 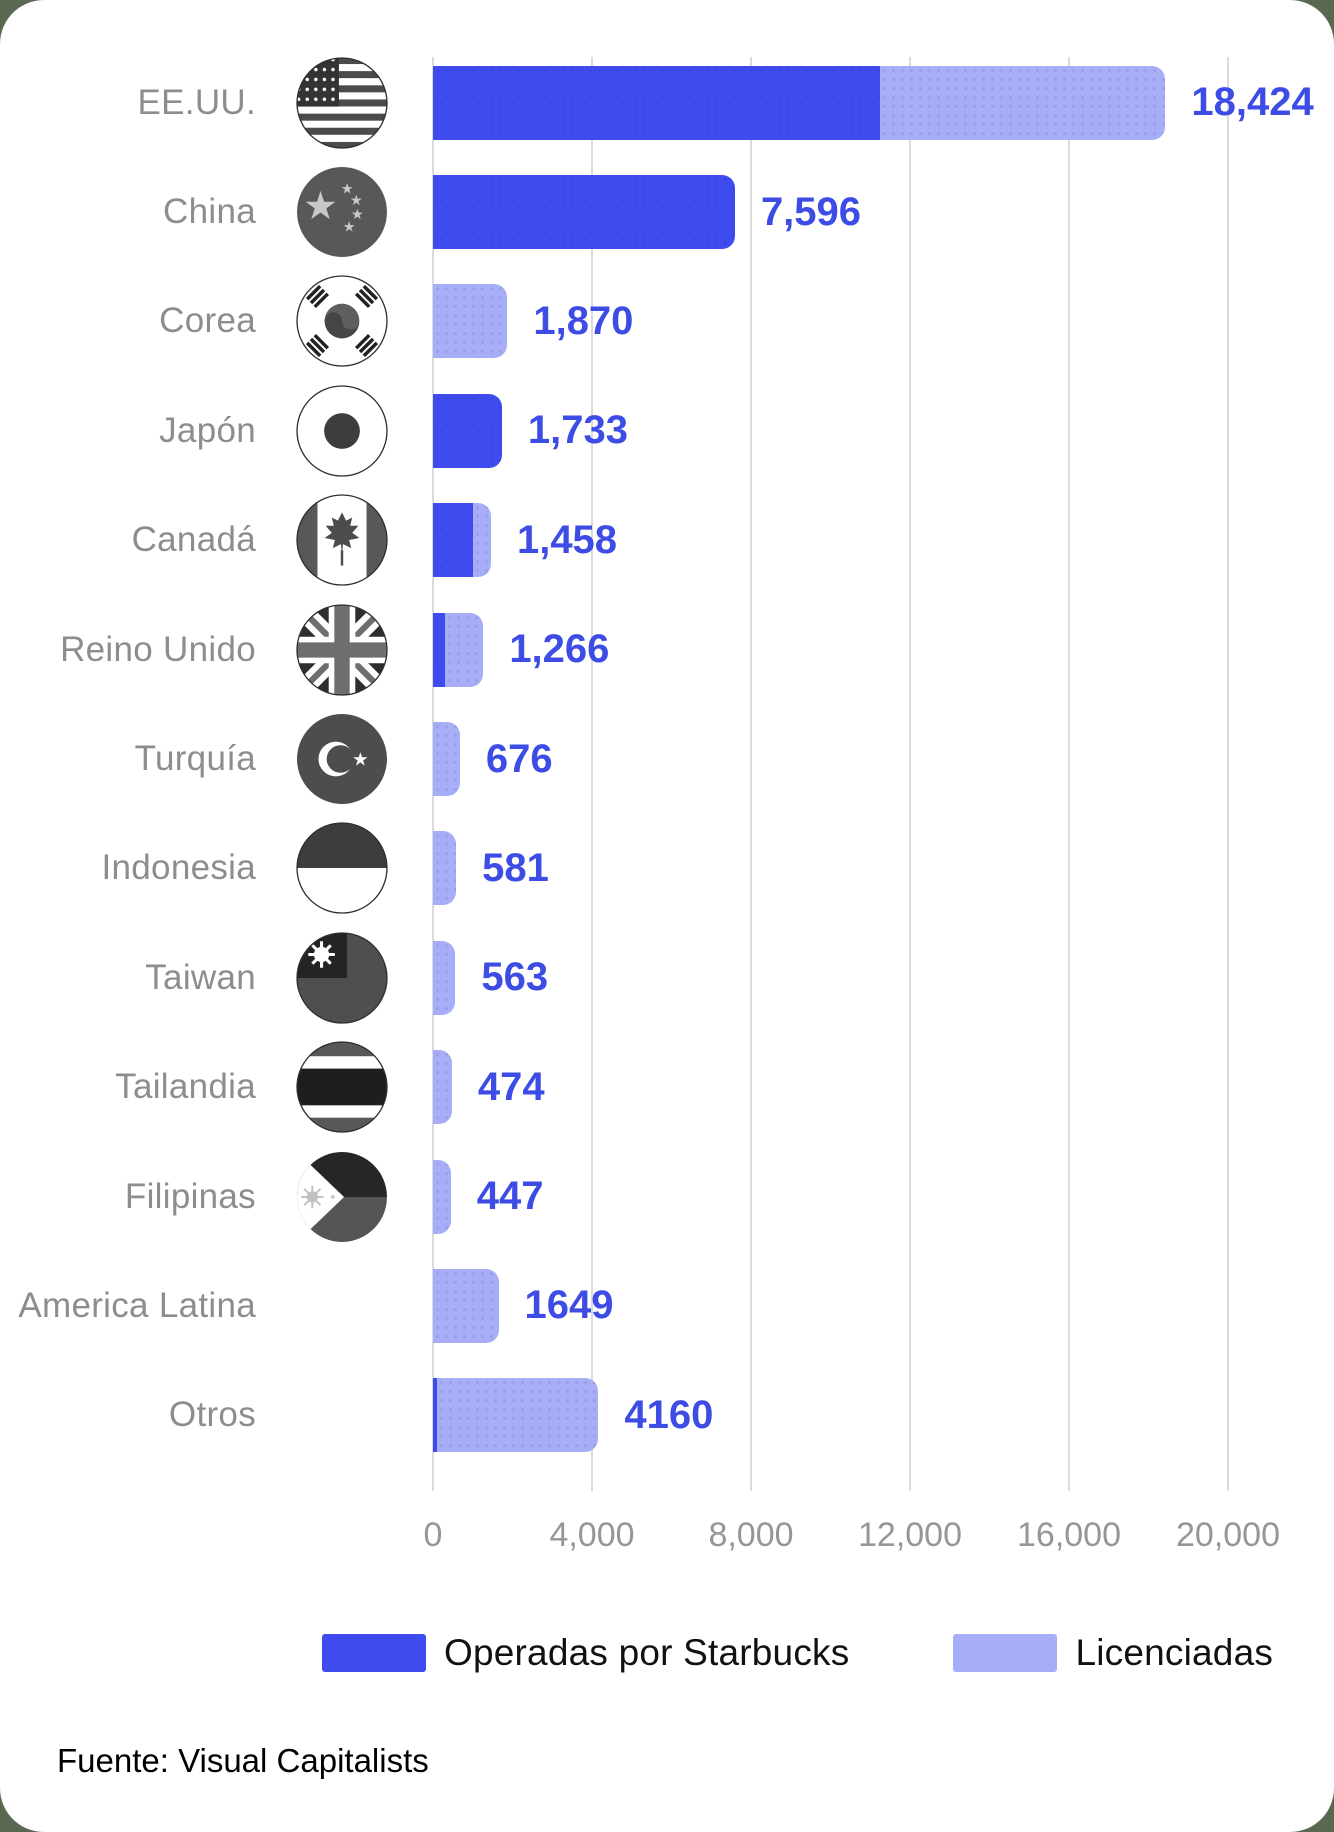 I want to click on legend-label-licenciadas: Licenciadas, so click(x=1174, y=1652).